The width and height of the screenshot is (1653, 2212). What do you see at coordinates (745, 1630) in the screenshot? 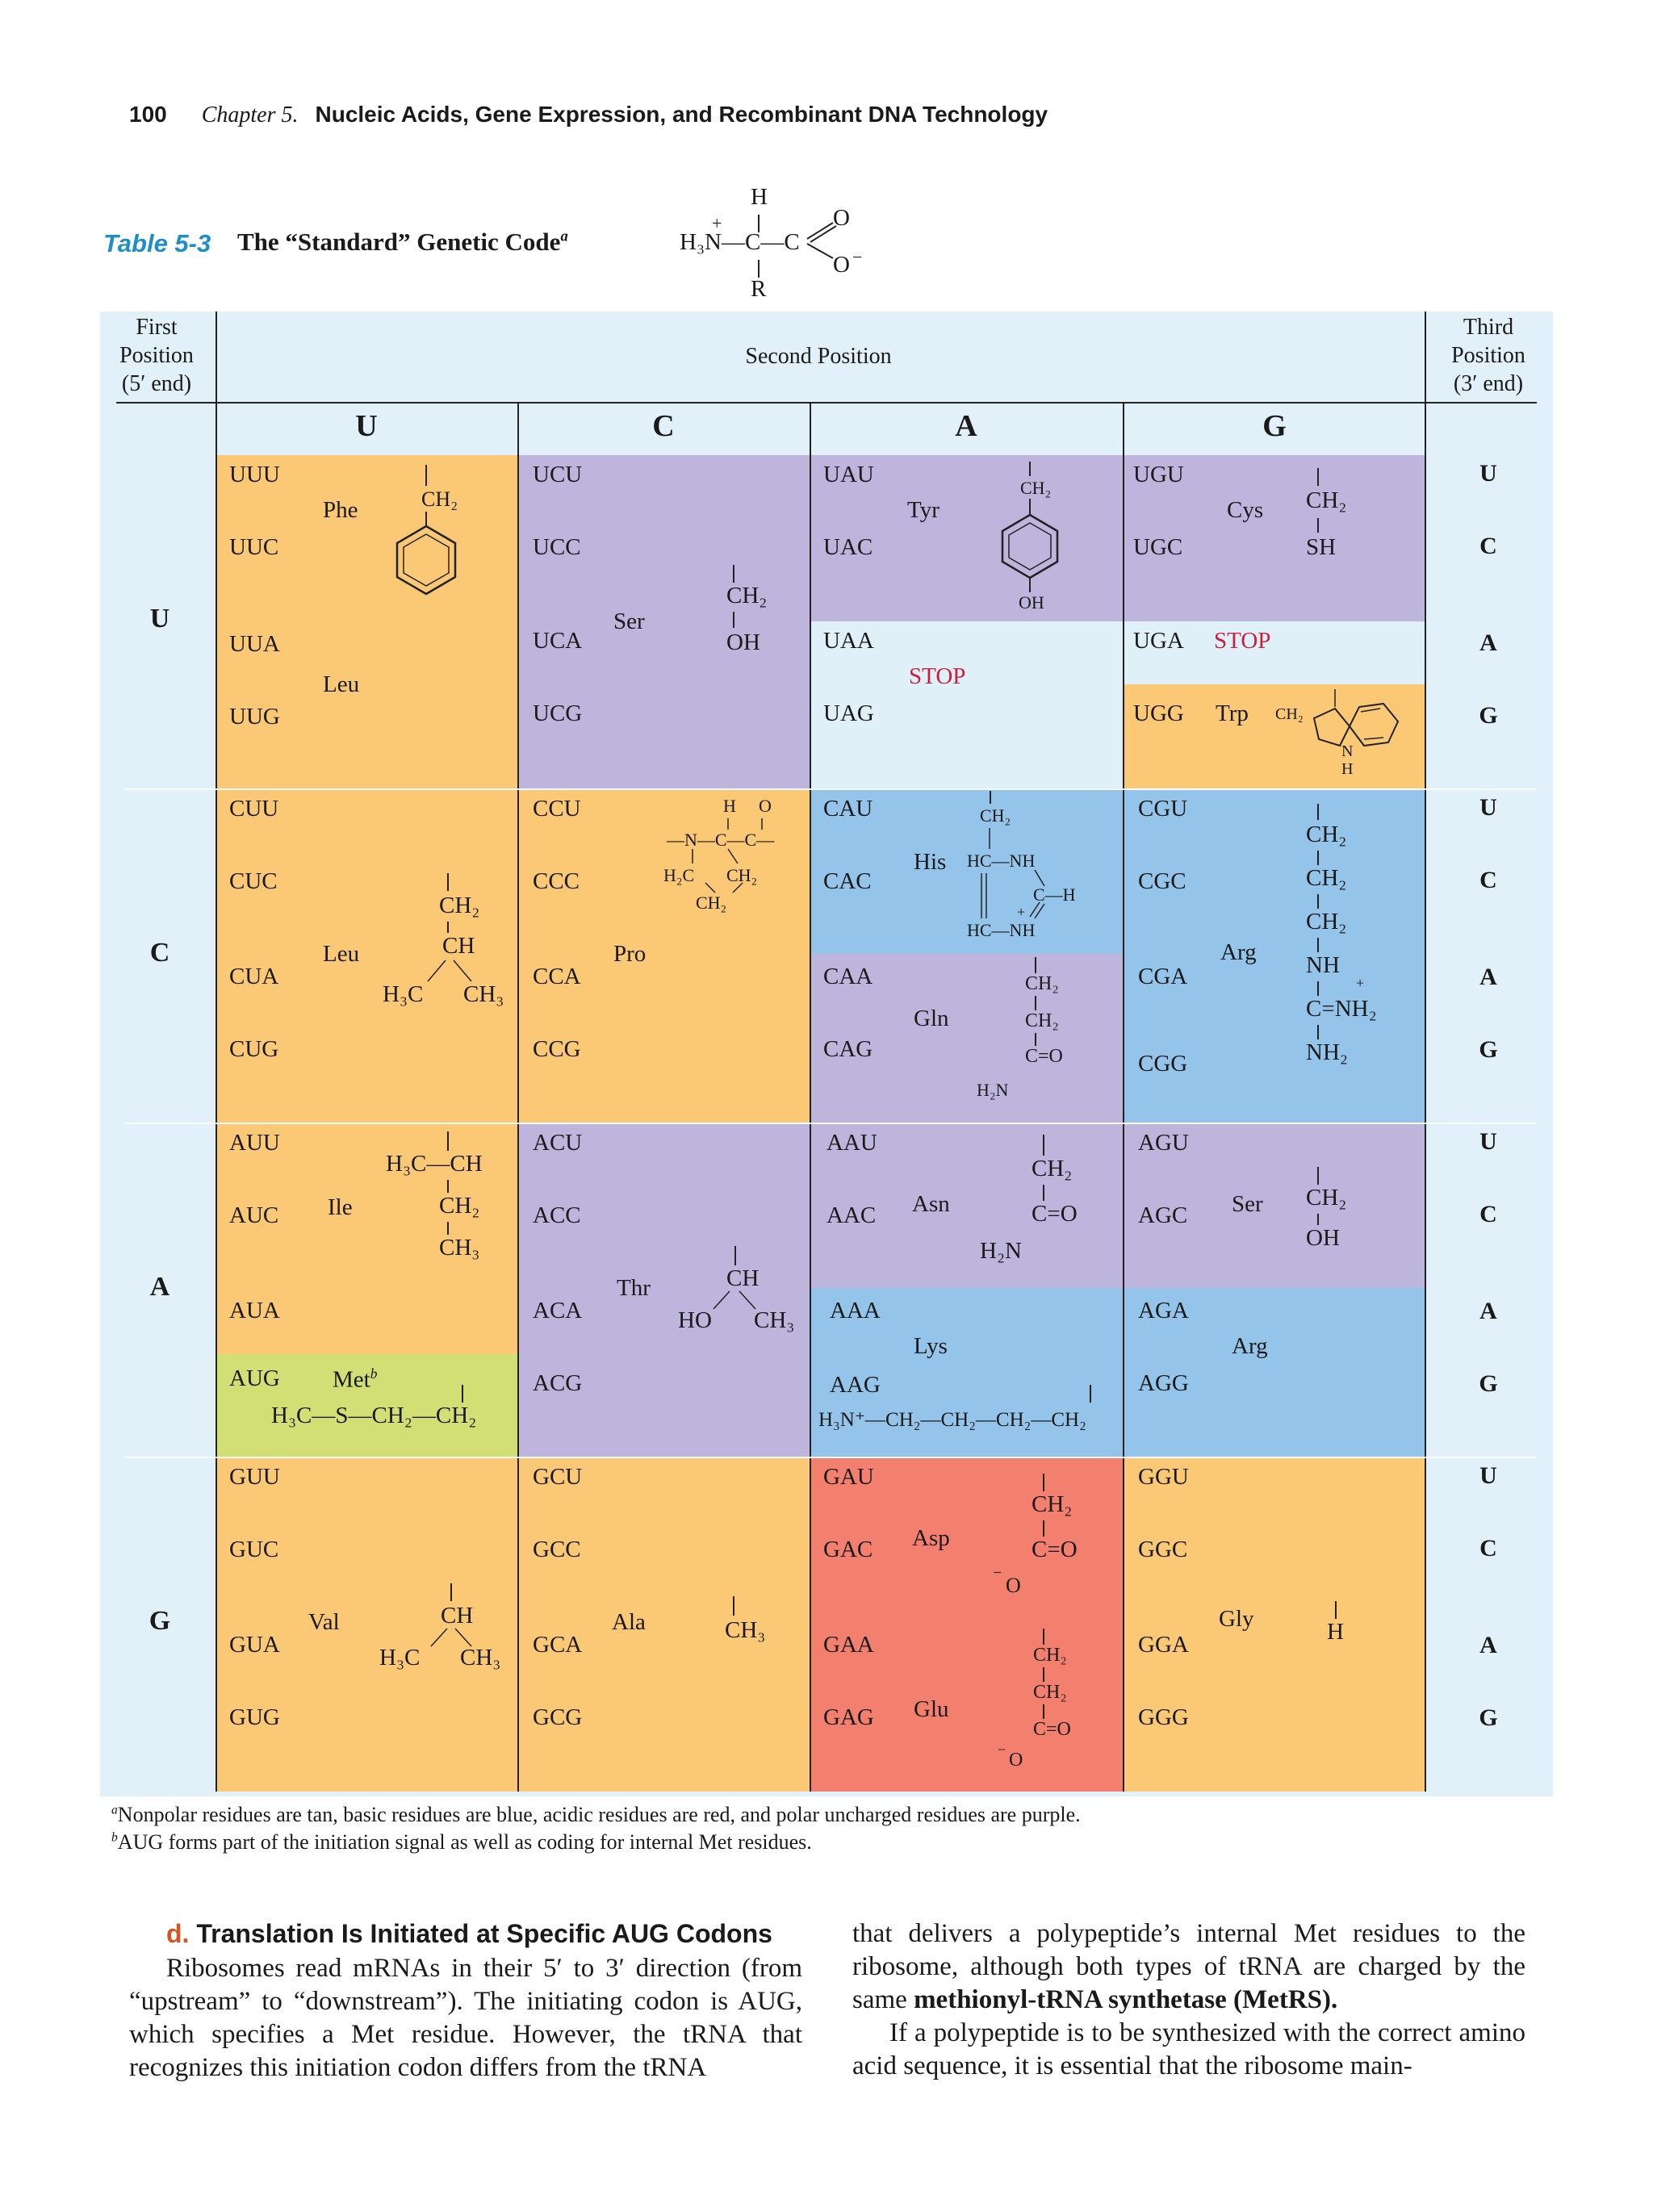
I see `ala-ch3: CH₃` at bounding box center [745, 1630].